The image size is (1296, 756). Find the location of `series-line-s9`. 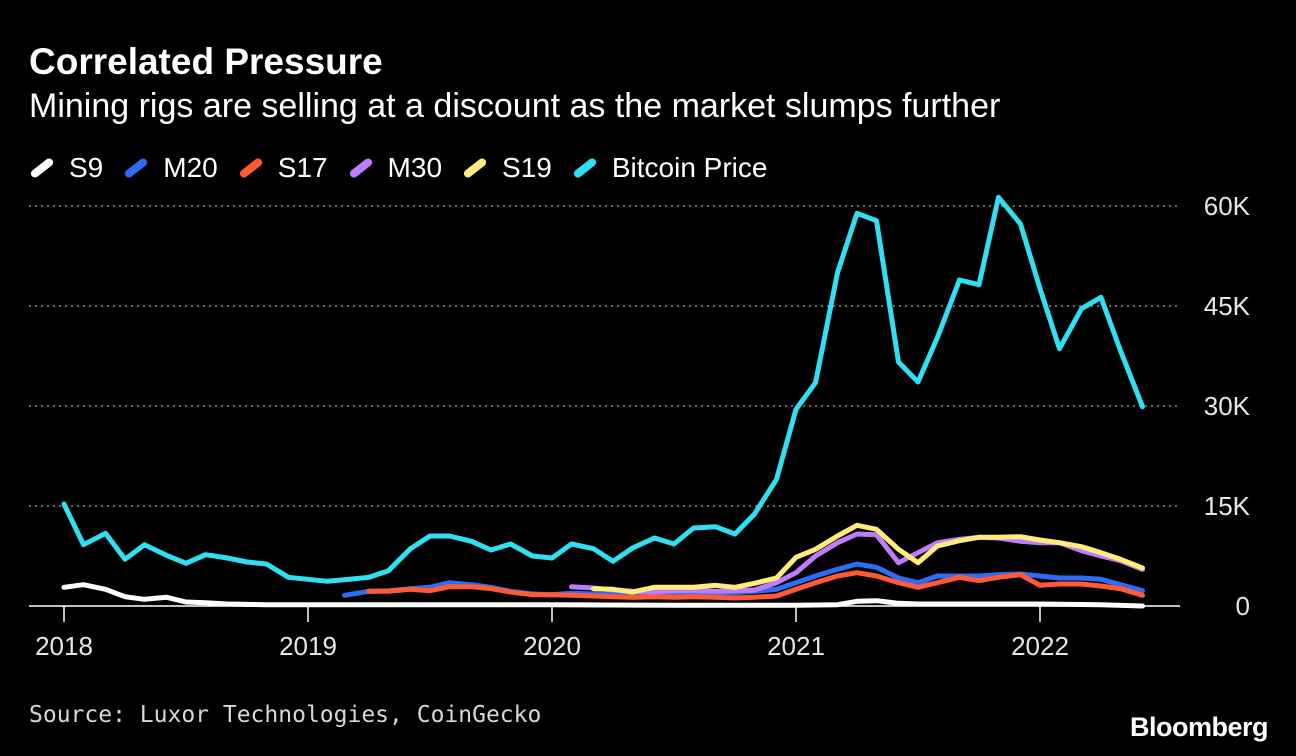

series-line-s9 is located at coordinates (603, 595).